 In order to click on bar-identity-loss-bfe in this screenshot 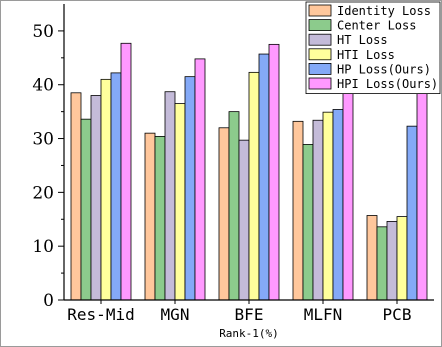, I will do `click(224, 214)`.